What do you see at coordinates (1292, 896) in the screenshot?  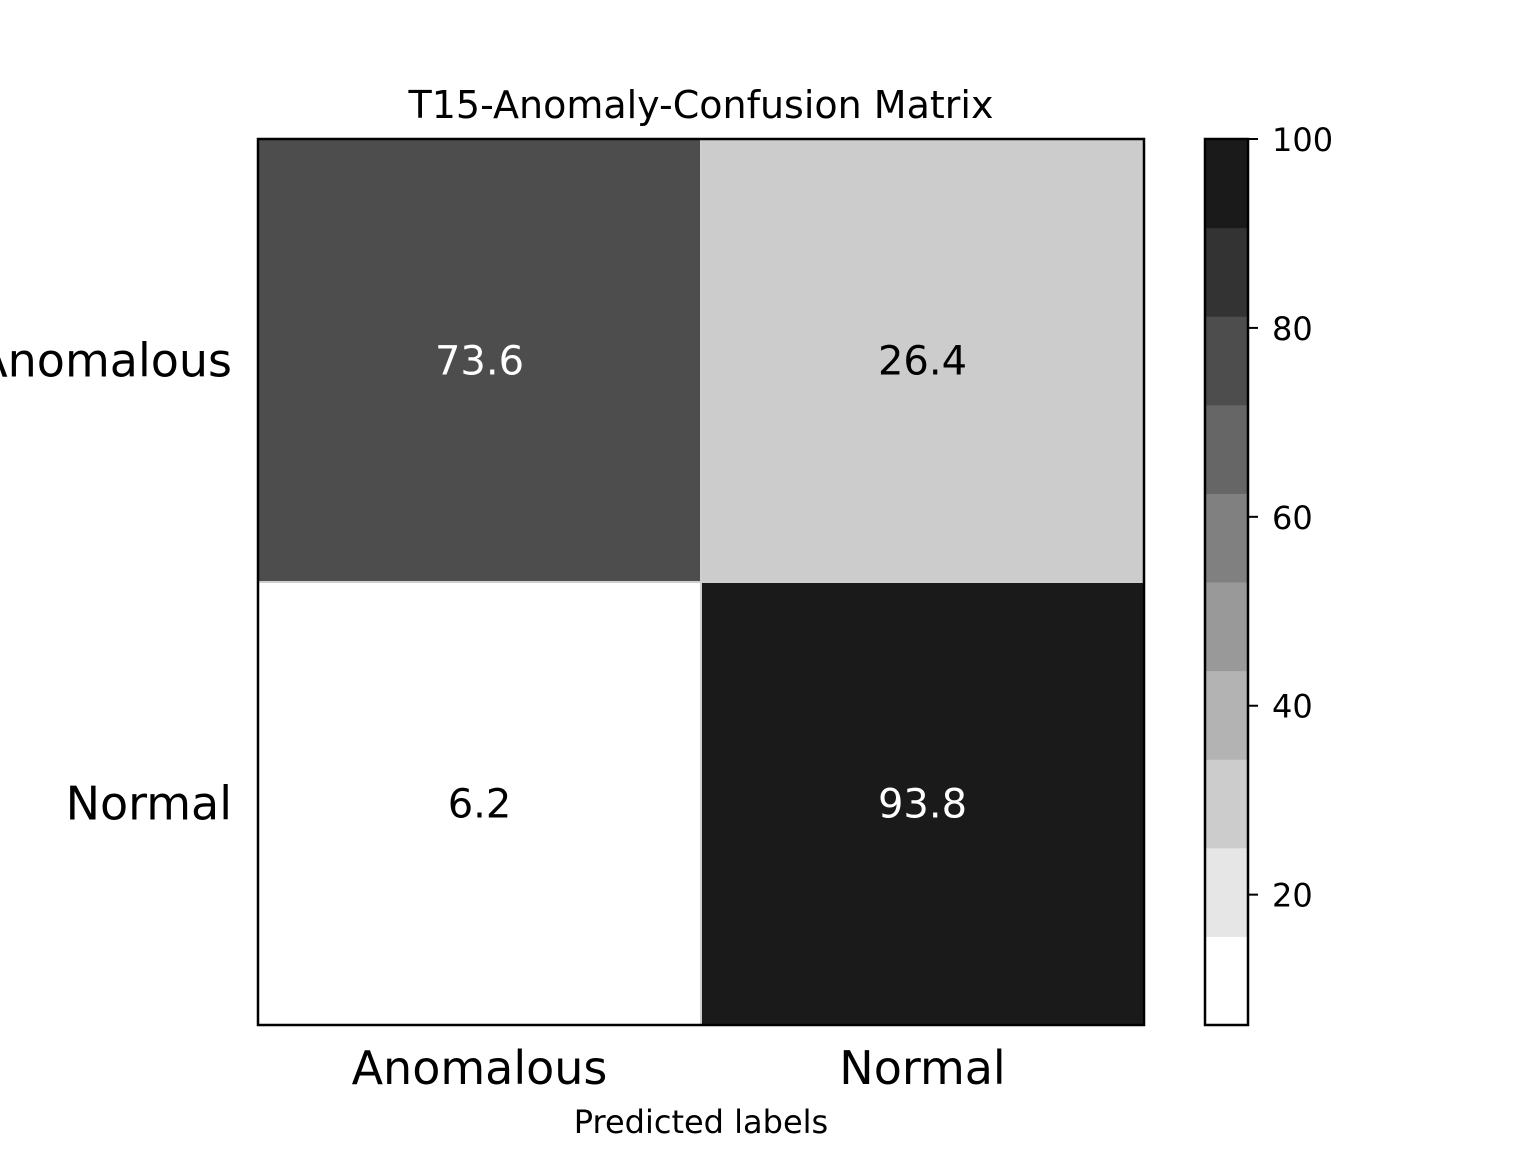 I see `colorbar-tick-label: 20` at bounding box center [1292, 896].